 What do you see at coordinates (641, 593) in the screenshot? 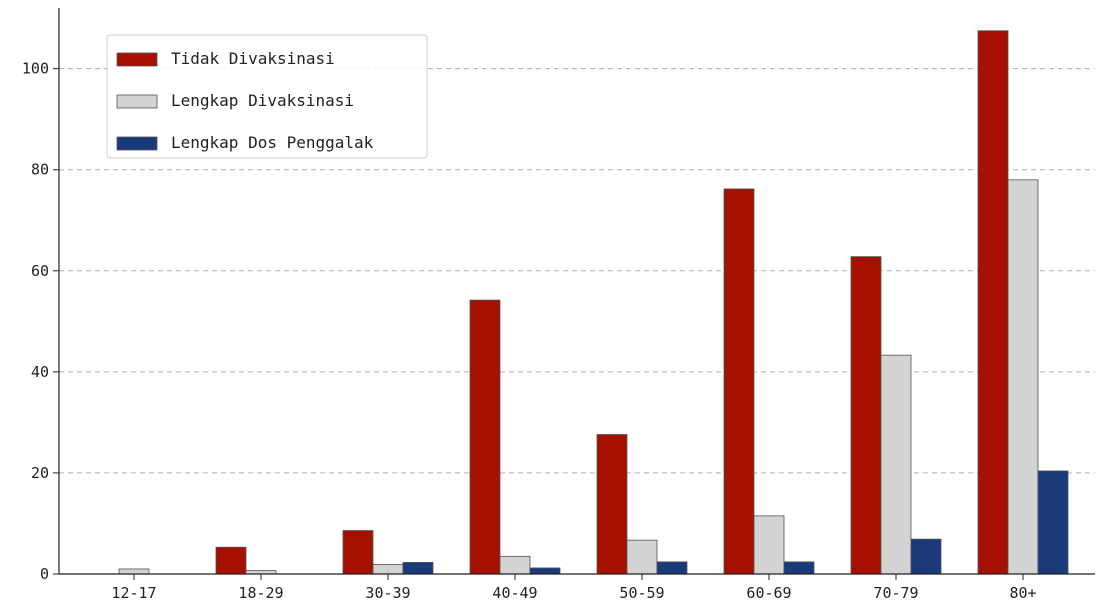
I see `x-tick-label: 50-59` at bounding box center [641, 593].